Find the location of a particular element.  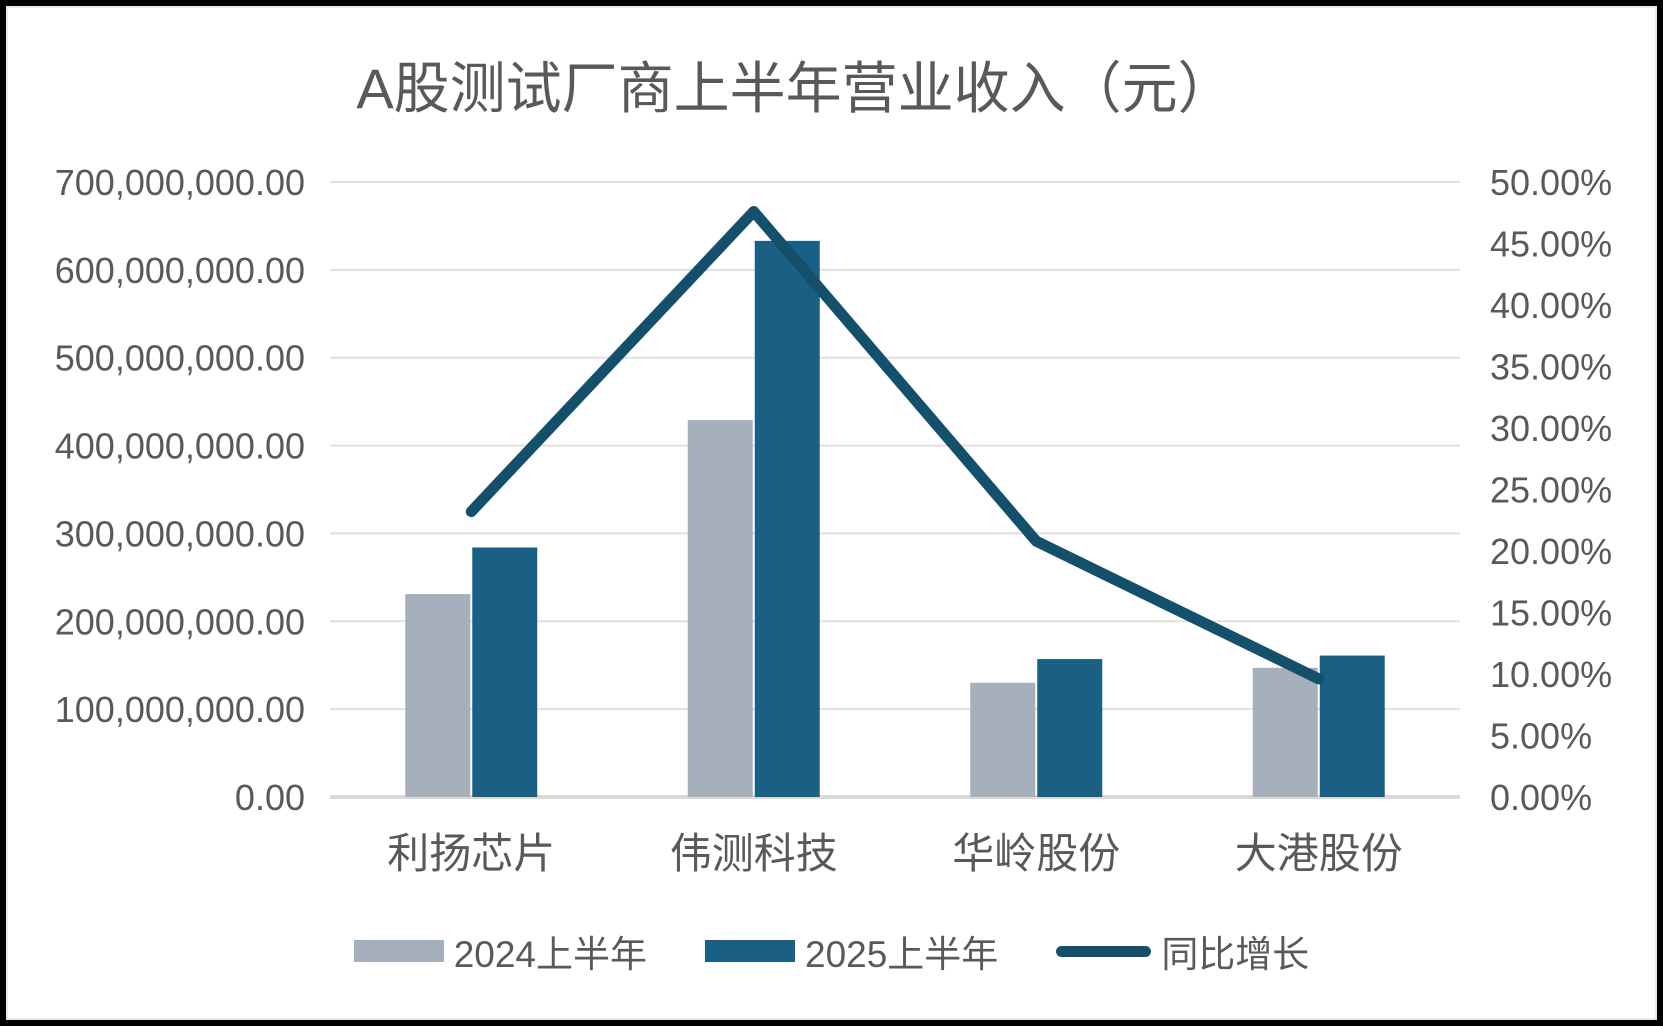

left-axis-tick-label: 200,000,000.00 is located at coordinates (180, 621).